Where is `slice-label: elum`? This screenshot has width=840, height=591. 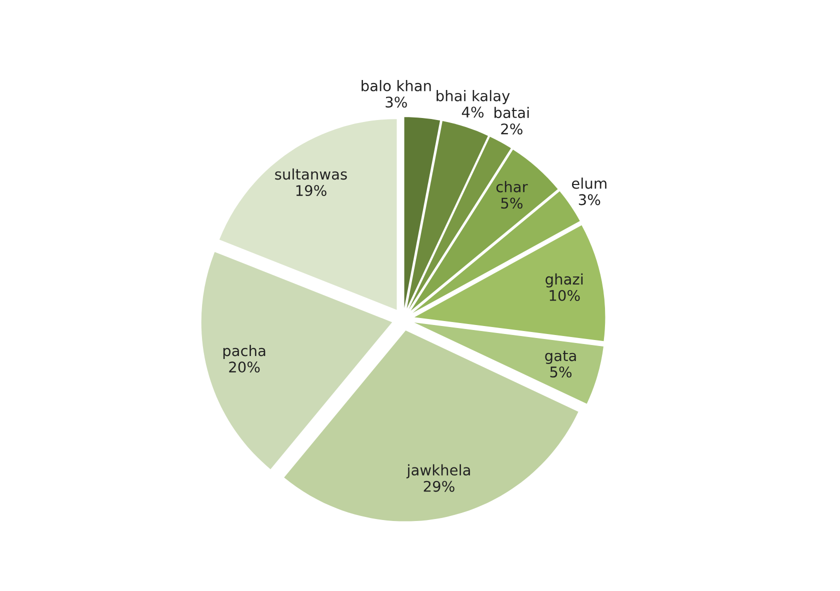 slice-label: elum is located at coordinates (589, 183).